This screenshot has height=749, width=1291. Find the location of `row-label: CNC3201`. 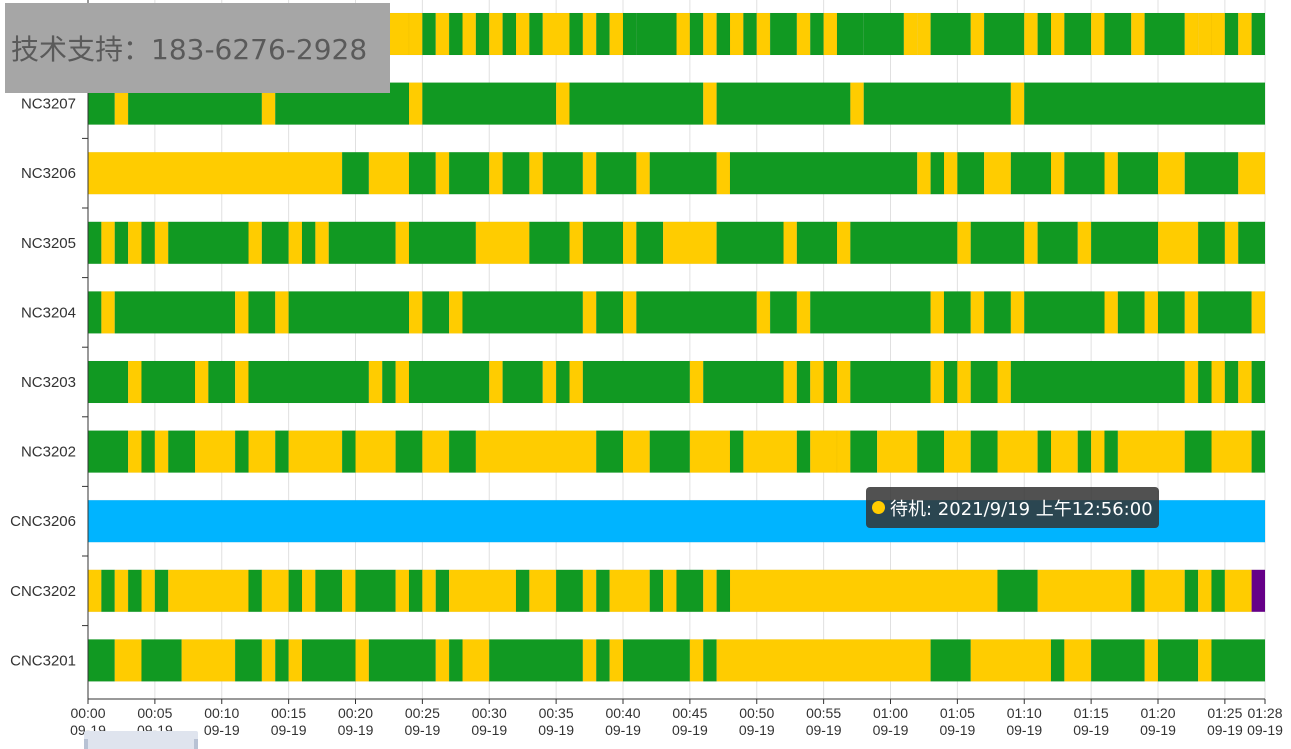

row-label: CNC3201 is located at coordinates (43, 660).